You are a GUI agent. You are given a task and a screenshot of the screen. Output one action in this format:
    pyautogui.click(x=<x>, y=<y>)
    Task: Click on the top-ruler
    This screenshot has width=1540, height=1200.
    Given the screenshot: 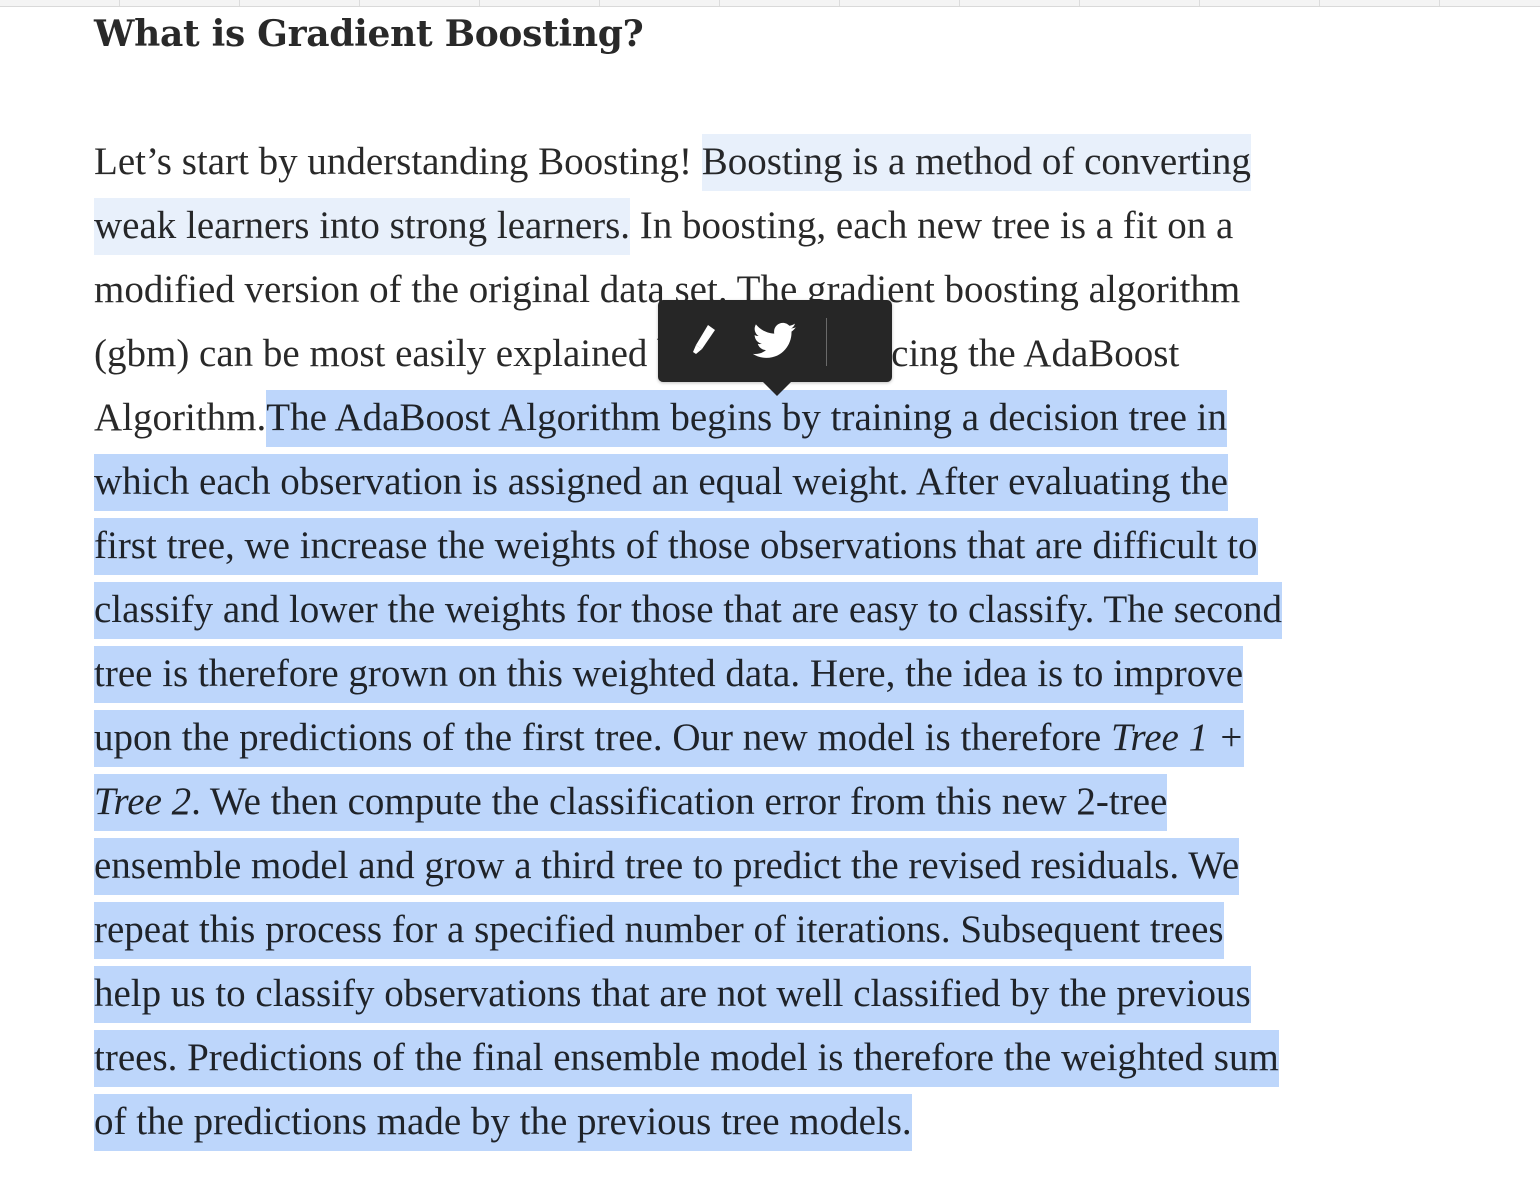 What is the action you would take?
    pyautogui.click(x=770, y=3)
    